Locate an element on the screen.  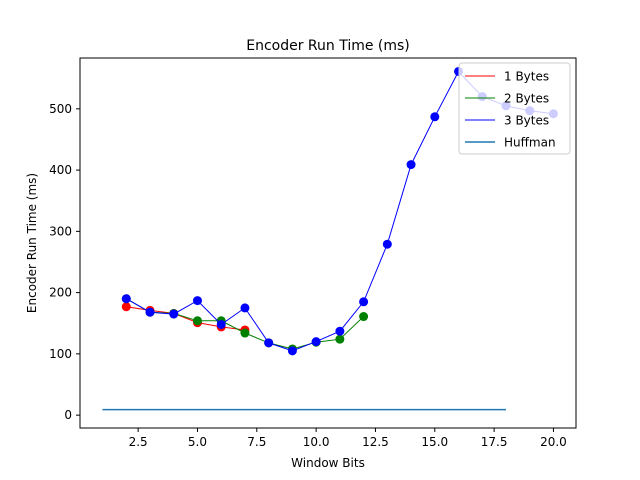
y-tick-label: 100 is located at coordinates (60, 354).